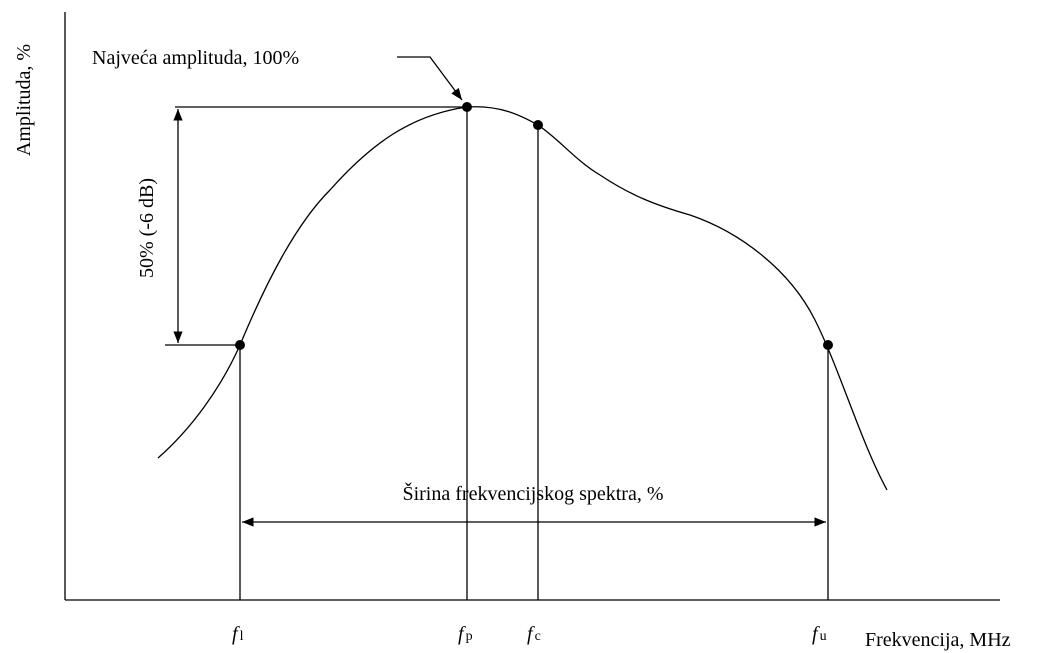 The width and height of the screenshot is (1060, 653). I want to click on half-label: 50% (-6 dB), so click(147, 228).